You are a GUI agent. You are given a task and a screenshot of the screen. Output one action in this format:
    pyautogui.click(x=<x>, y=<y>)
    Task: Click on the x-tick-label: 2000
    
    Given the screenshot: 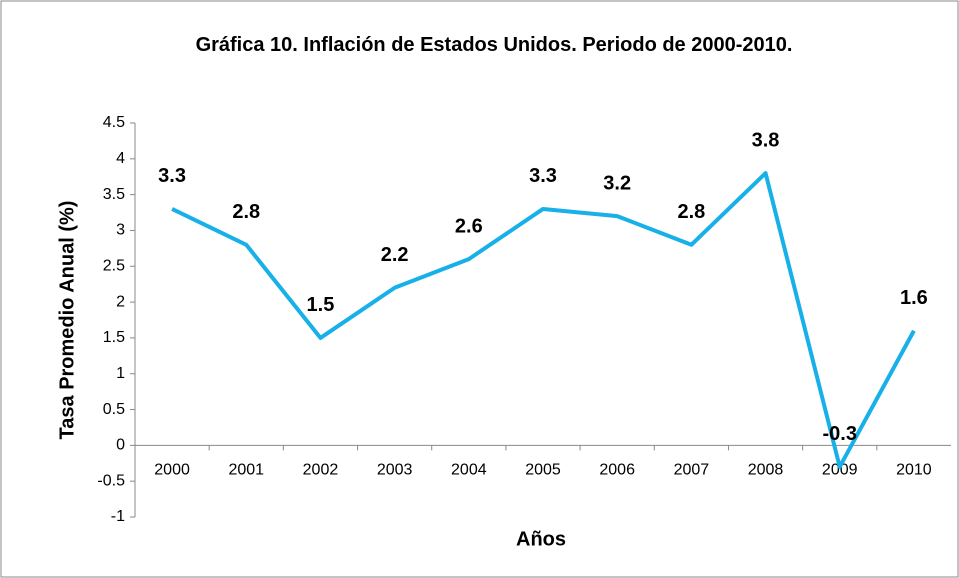 What is the action you would take?
    pyautogui.click(x=172, y=470)
    